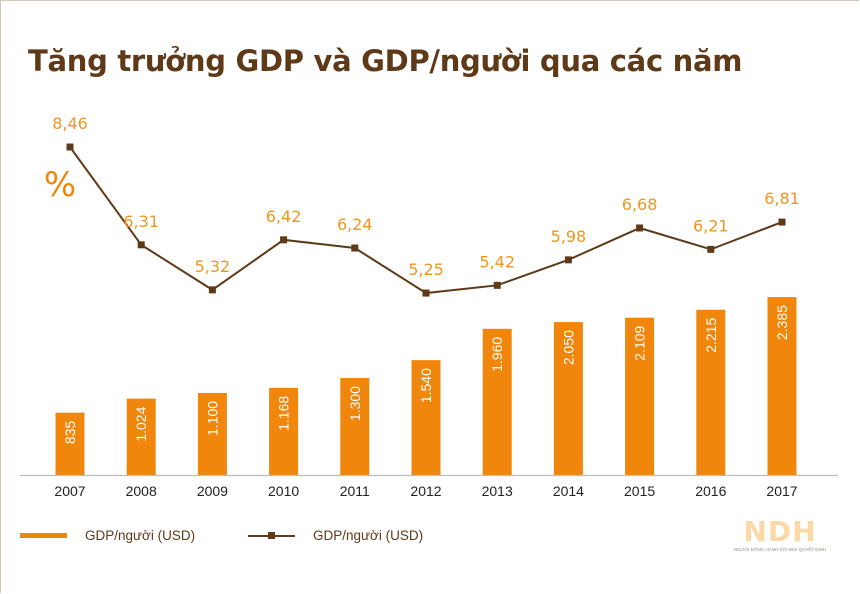  I want to click on legend-item-line: GDP/người (USD), so click(335, 535).